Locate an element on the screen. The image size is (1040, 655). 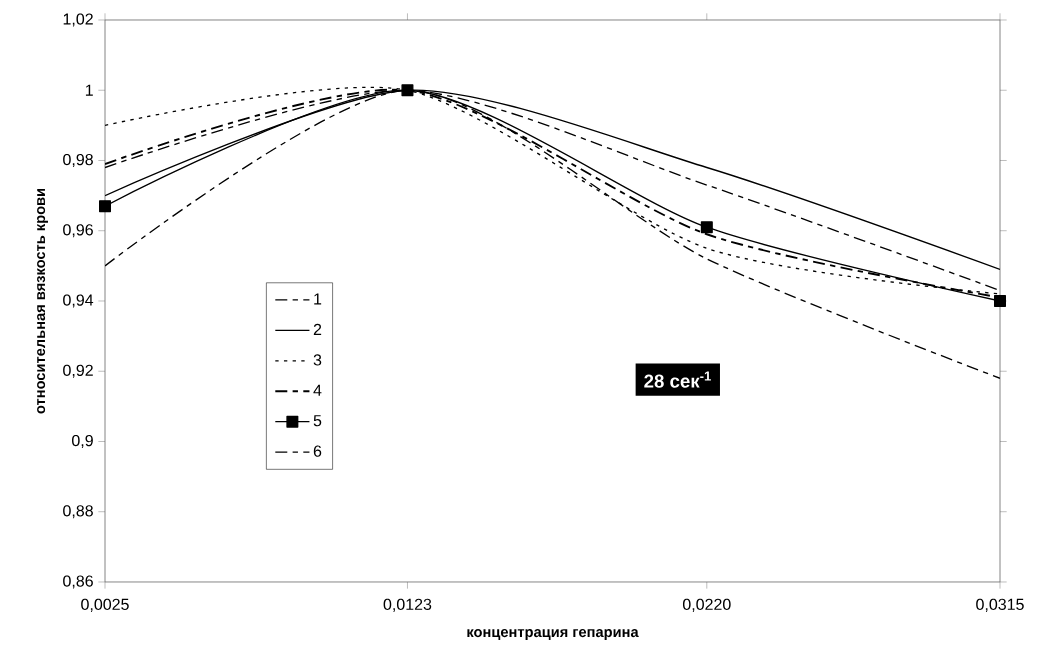
legend-label: 1 is located at coordinates (318, 299).